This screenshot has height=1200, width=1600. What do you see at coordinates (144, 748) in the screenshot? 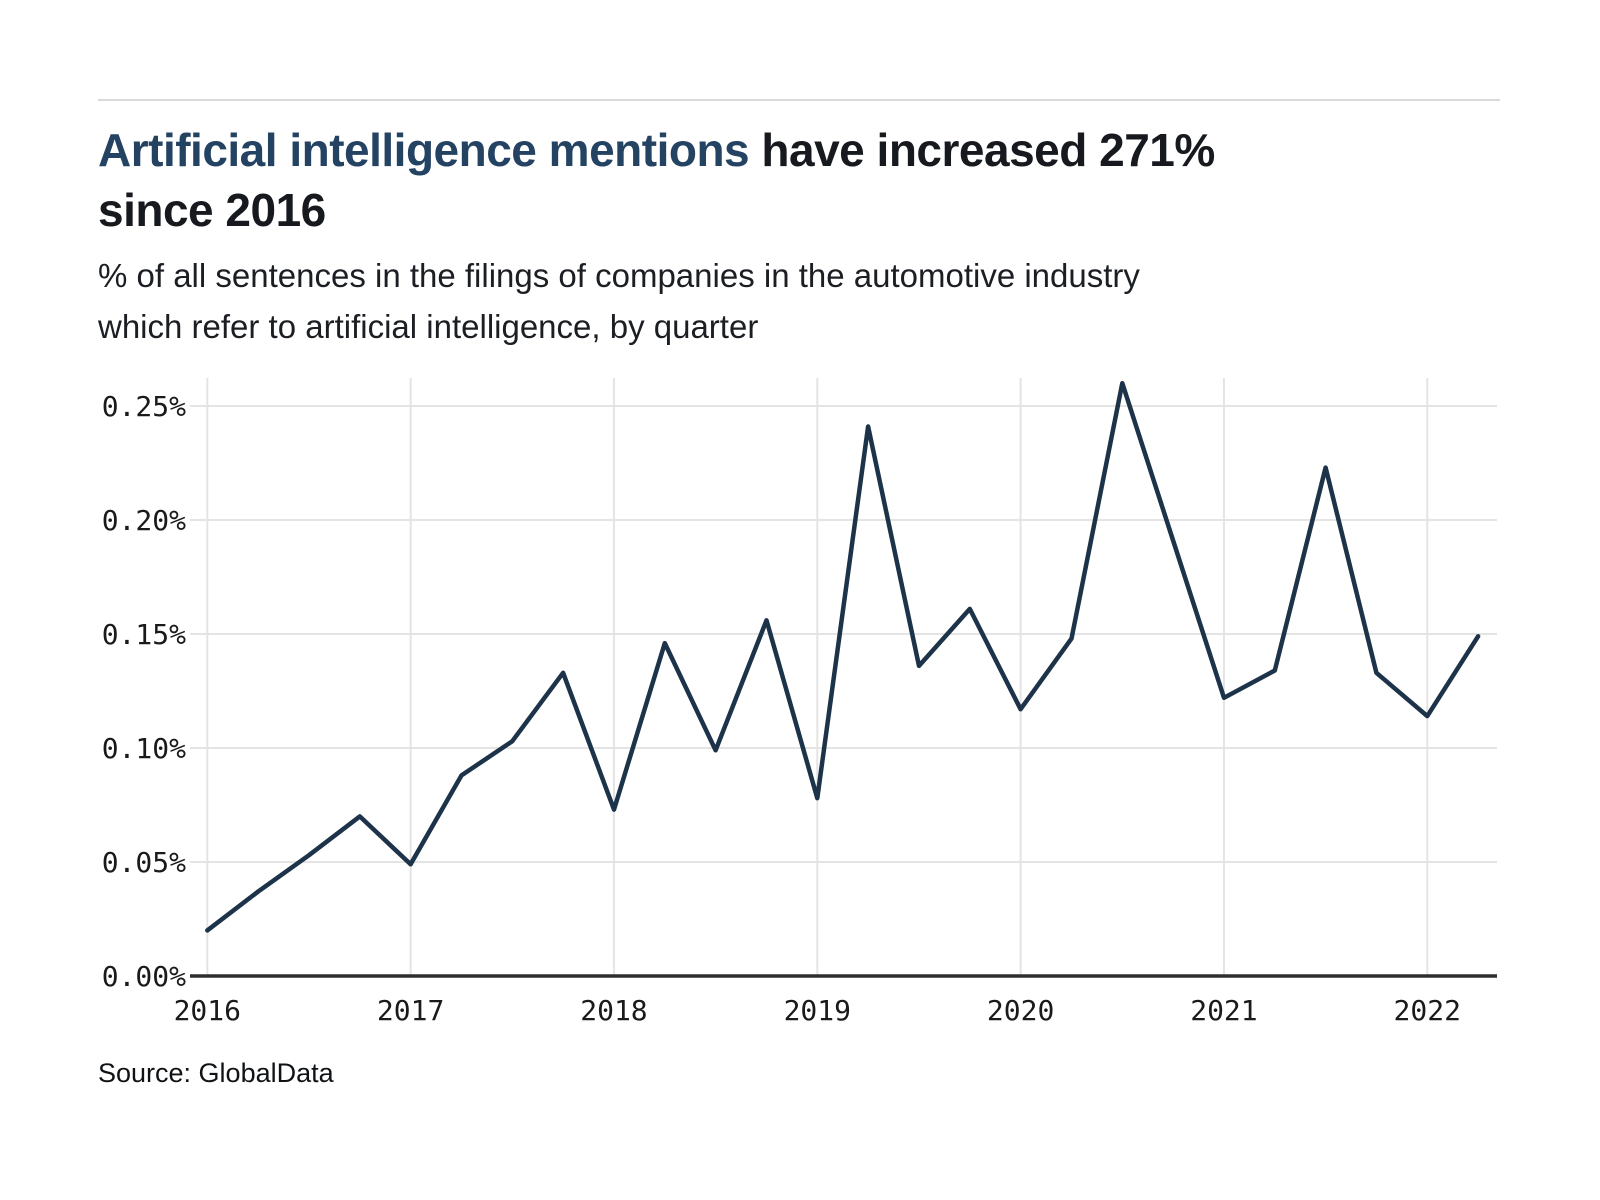
I see `y-tick-label: 0.10%` at bounding box center [144, 748].